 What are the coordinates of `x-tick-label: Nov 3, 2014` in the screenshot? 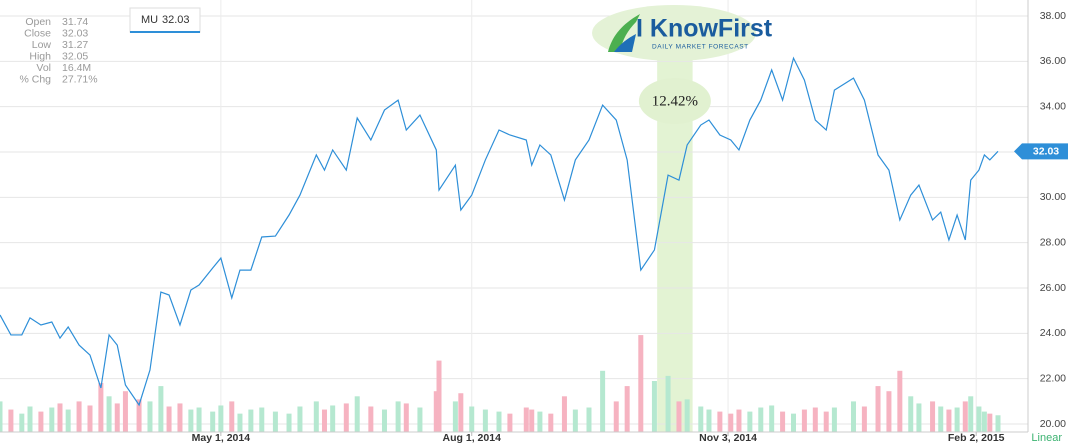 It's located at (728, 438).